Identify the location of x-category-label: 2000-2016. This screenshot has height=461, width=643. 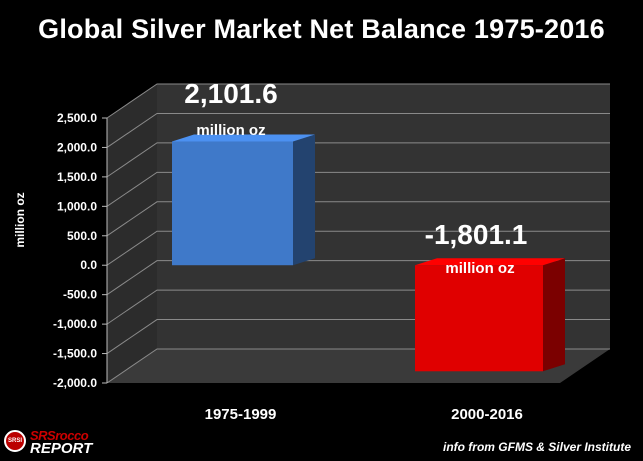
(487, 414).